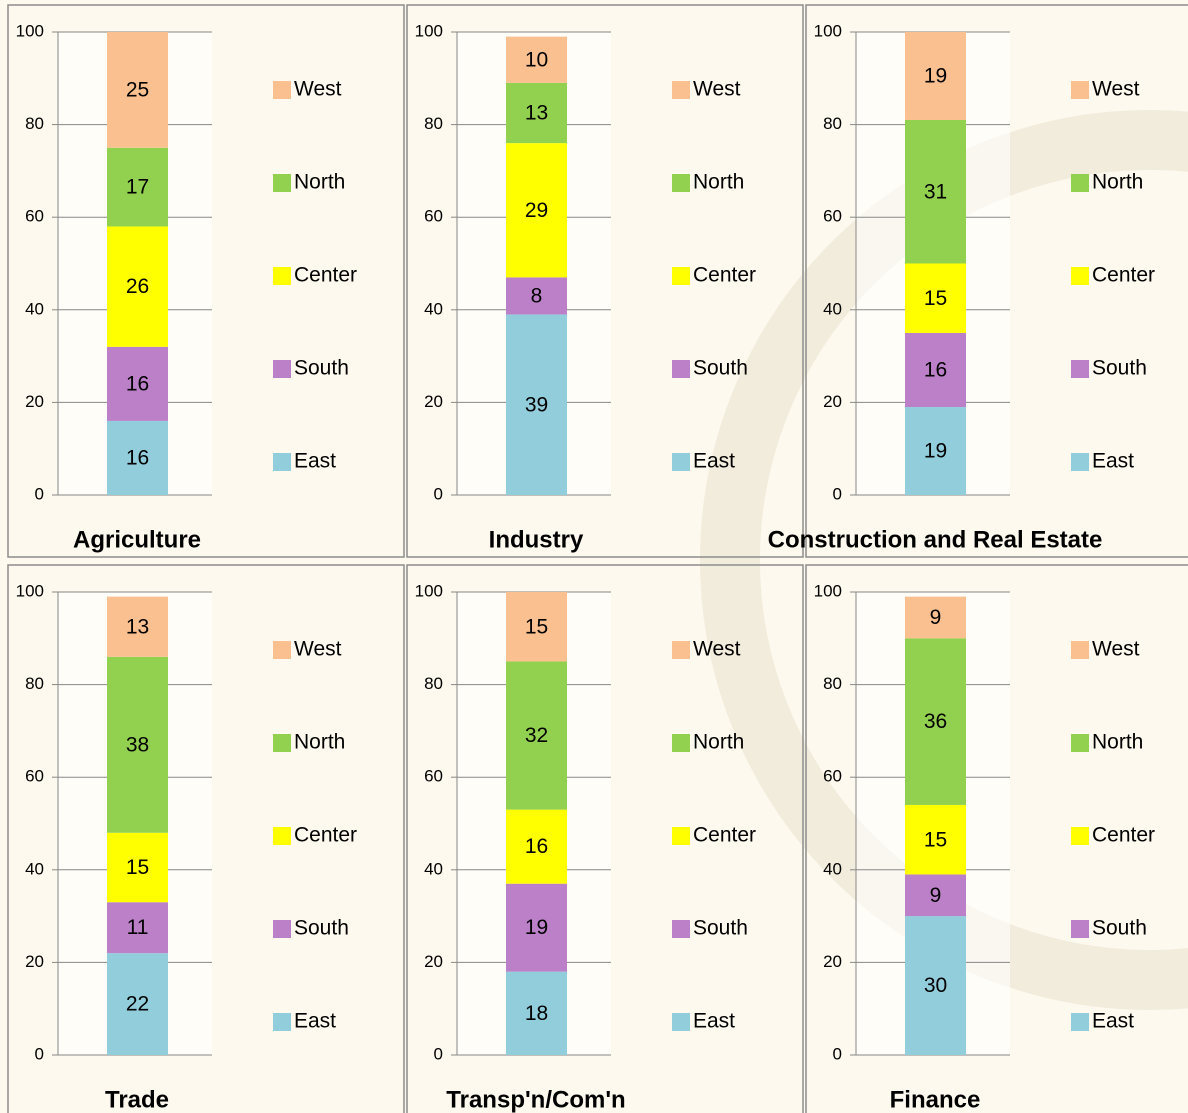 This screenshot has width=1188, height=1113. Describe the element at coordinates (535, 1099) in the screenshot. I see `chart-title: Transp'n/Com'n` at that location.